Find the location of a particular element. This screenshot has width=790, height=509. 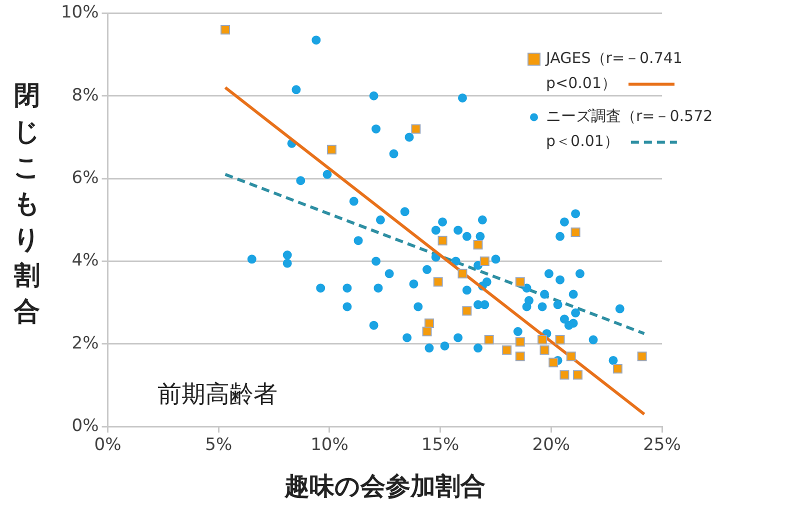

x-tick-label: 0% is located at coordinates (108, 445).